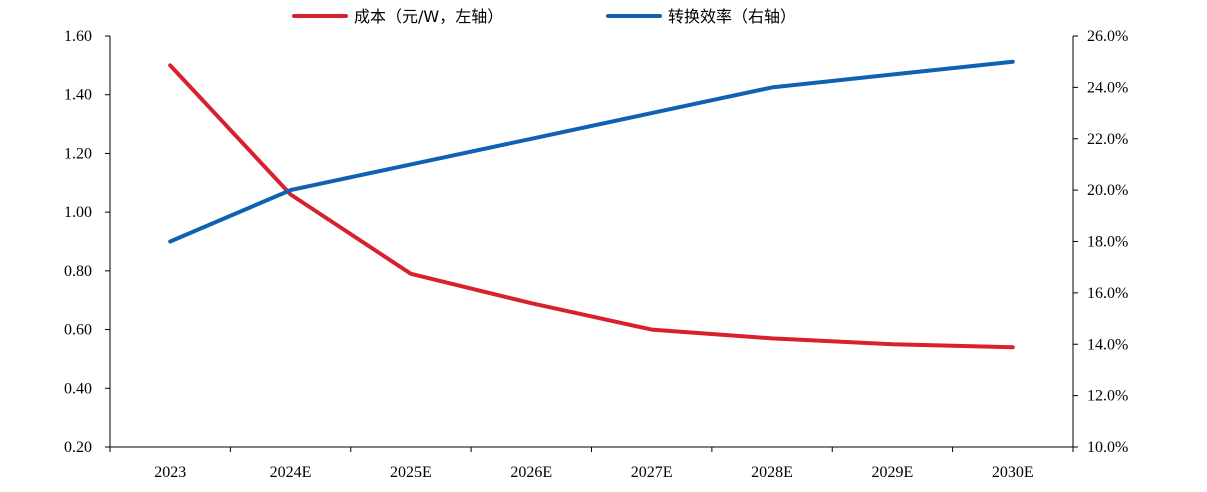  Describe the element at coordinates (772, 472) in the screenshot. I see `x-axis-tick-label: 2028E` at that location.